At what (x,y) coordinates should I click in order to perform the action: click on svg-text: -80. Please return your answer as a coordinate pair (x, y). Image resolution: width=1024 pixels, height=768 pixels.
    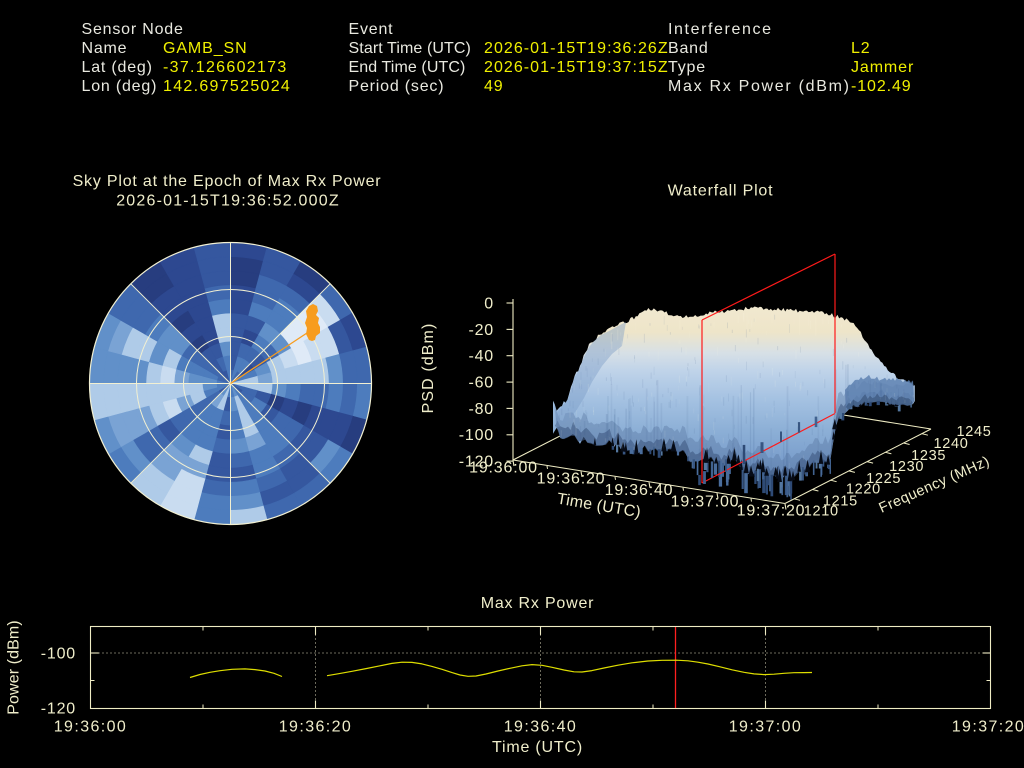
    Looking at the image, I should click on (481, 409).